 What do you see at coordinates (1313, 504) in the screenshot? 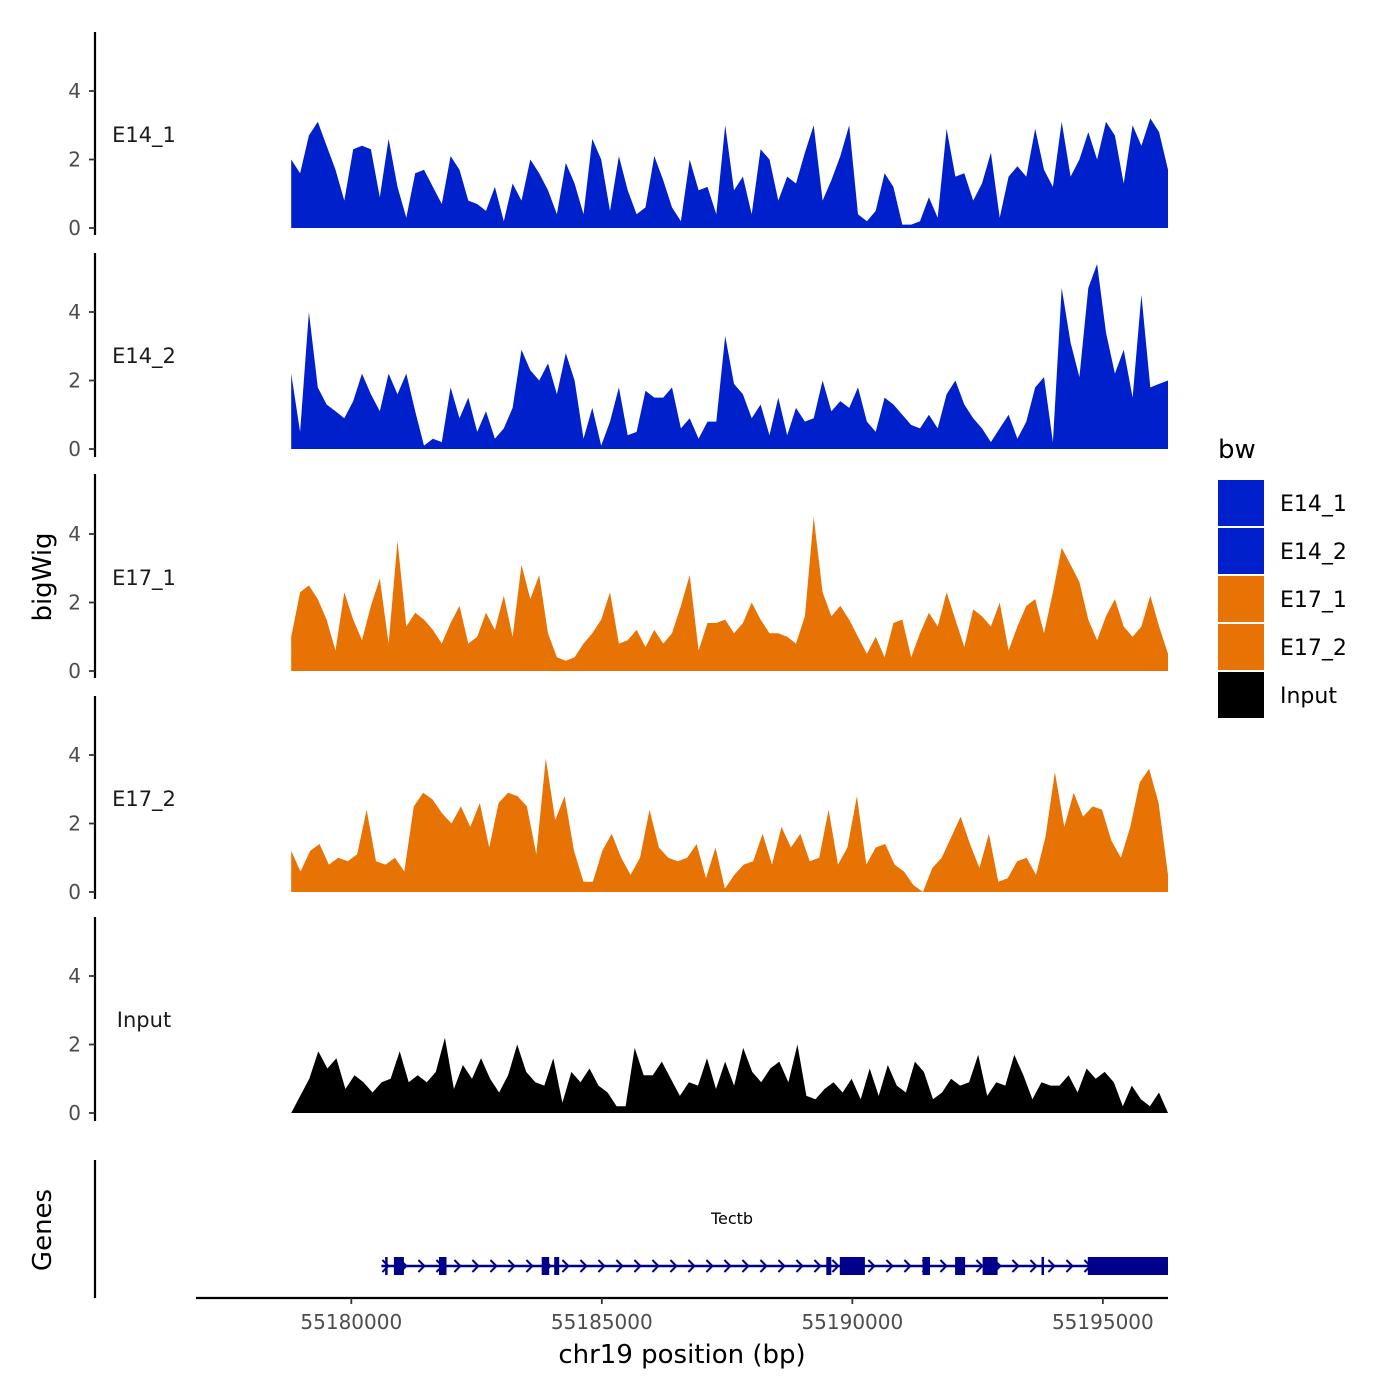
I see `legend-label: E14_1` at bounding box center [1313, 504].